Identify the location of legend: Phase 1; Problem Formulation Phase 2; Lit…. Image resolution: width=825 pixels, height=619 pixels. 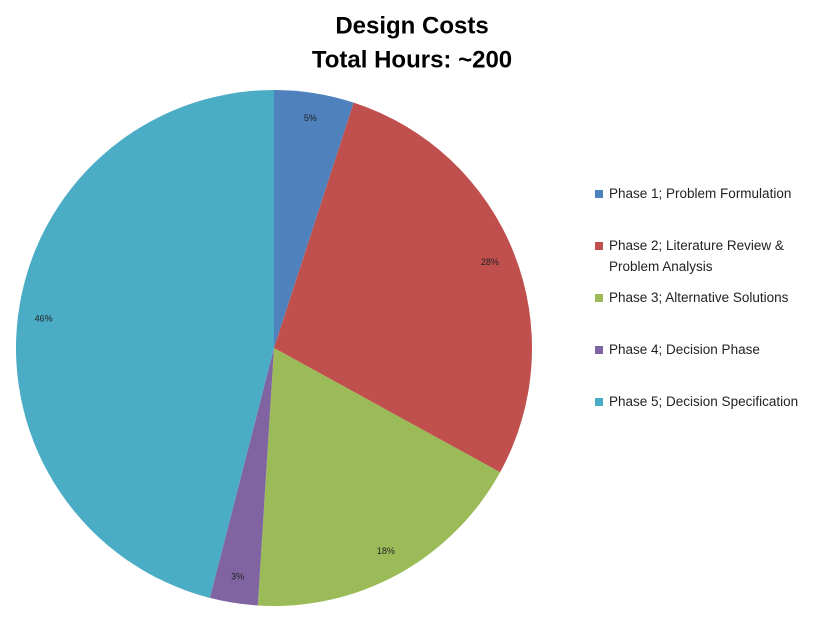
(707, 313).